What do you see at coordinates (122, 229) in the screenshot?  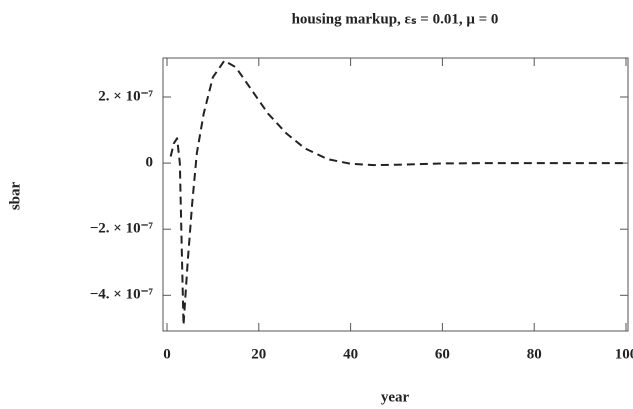 I see `y-tick-label: −2. × 10⁻⁷` at bounding box center [122, 229].